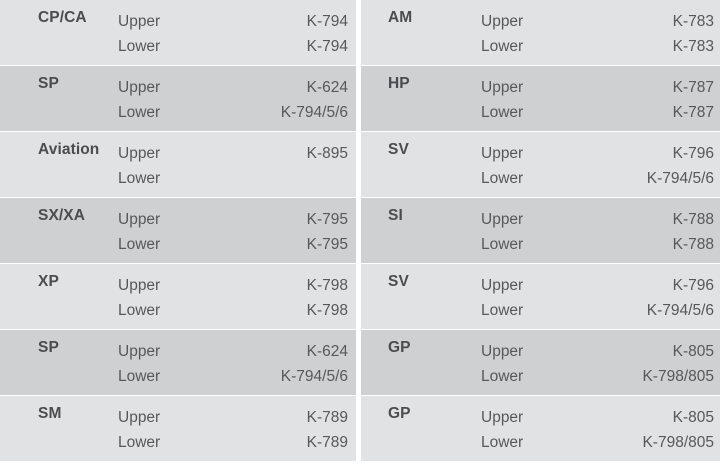 The width and height of the screenshot is (720, 472). I want to click on table-row: XP Upper Lower K-798 K-798, so click(178, 297).